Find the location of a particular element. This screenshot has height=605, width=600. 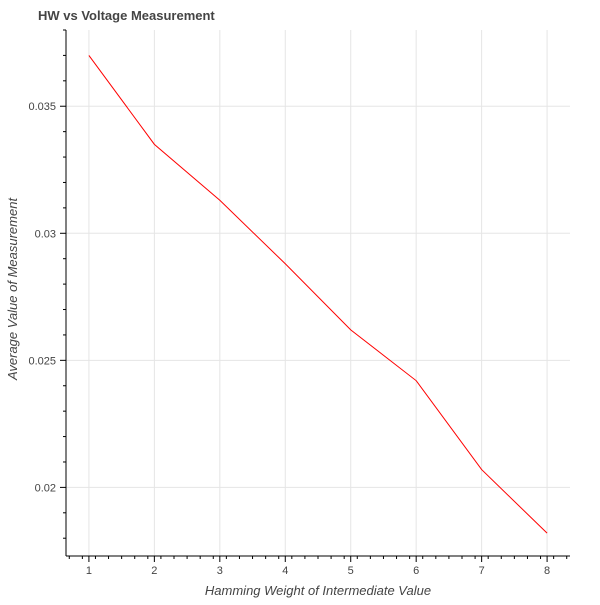

x-axis-title: Hamming Weight of Intermediate Value is located at coordinates (318, 590).